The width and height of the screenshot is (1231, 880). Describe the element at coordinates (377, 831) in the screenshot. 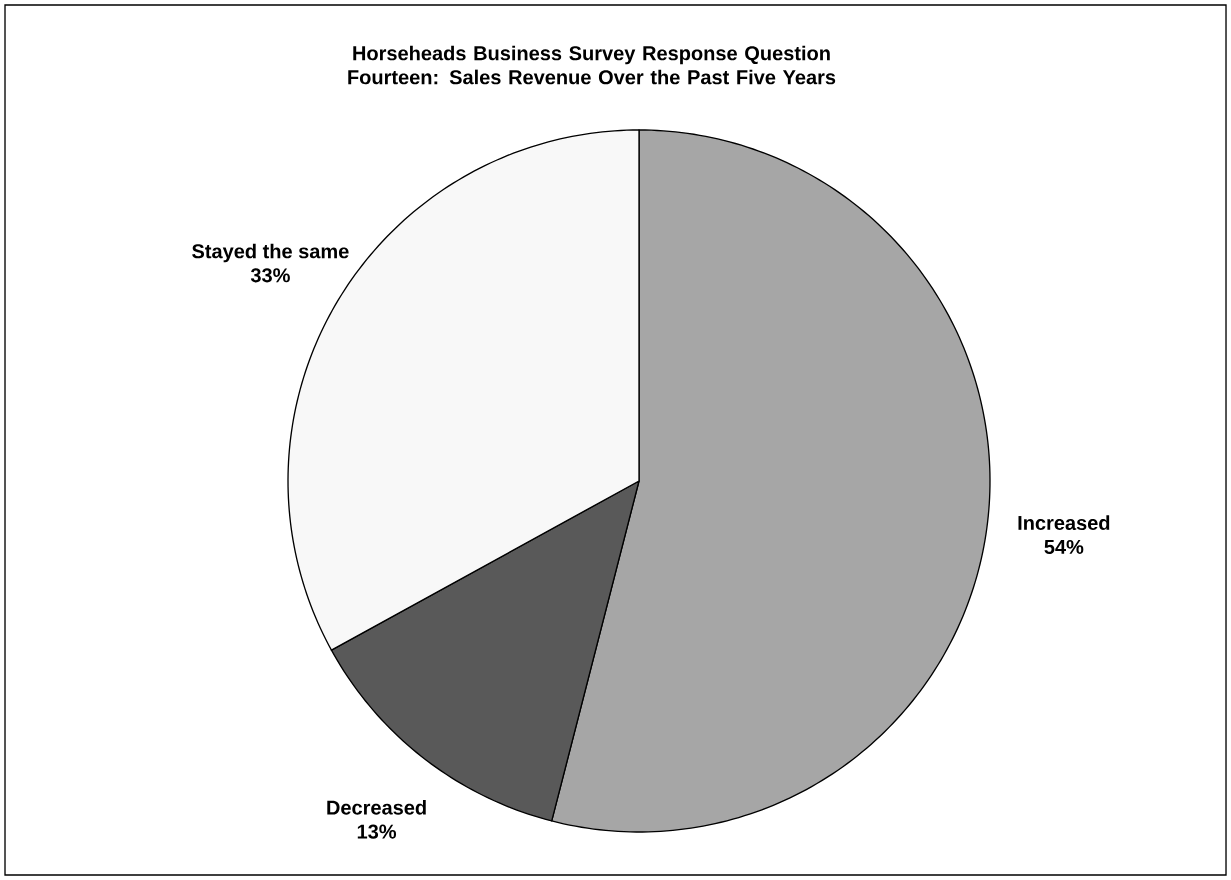

I see `data-label: 13%` at that location.